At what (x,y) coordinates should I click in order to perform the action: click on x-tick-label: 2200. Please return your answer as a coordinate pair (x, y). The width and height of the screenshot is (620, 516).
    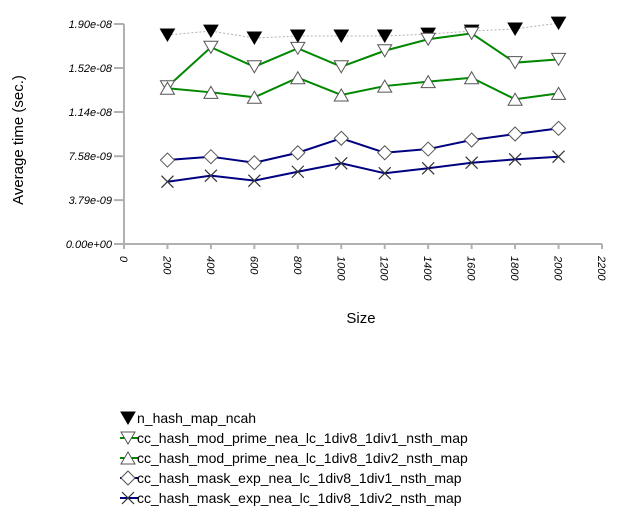
    Looking at the image, I should click on (601, 268).